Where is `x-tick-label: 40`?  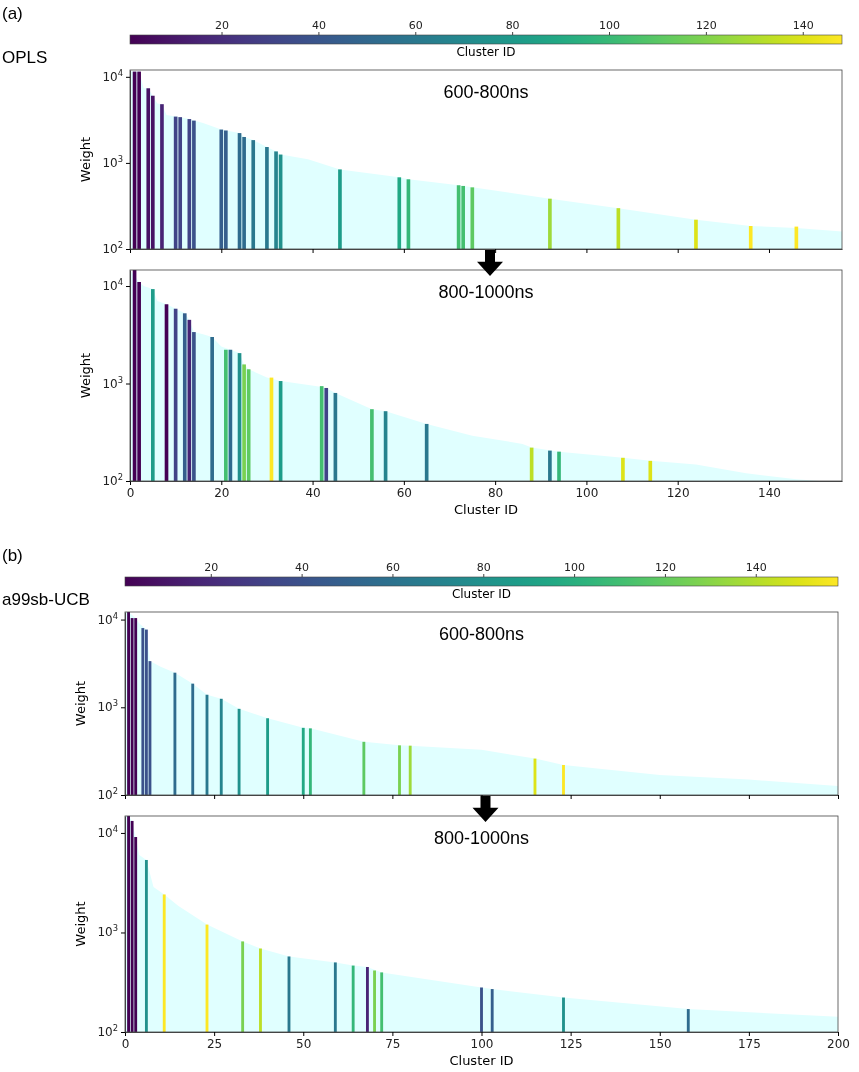
x-tick-label: 40 is located at coordinates (313, 492).